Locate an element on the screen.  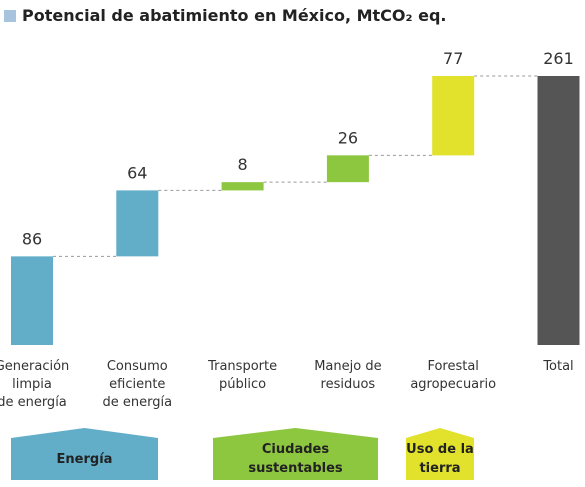
title-marker is located at coordinates (10, 16).